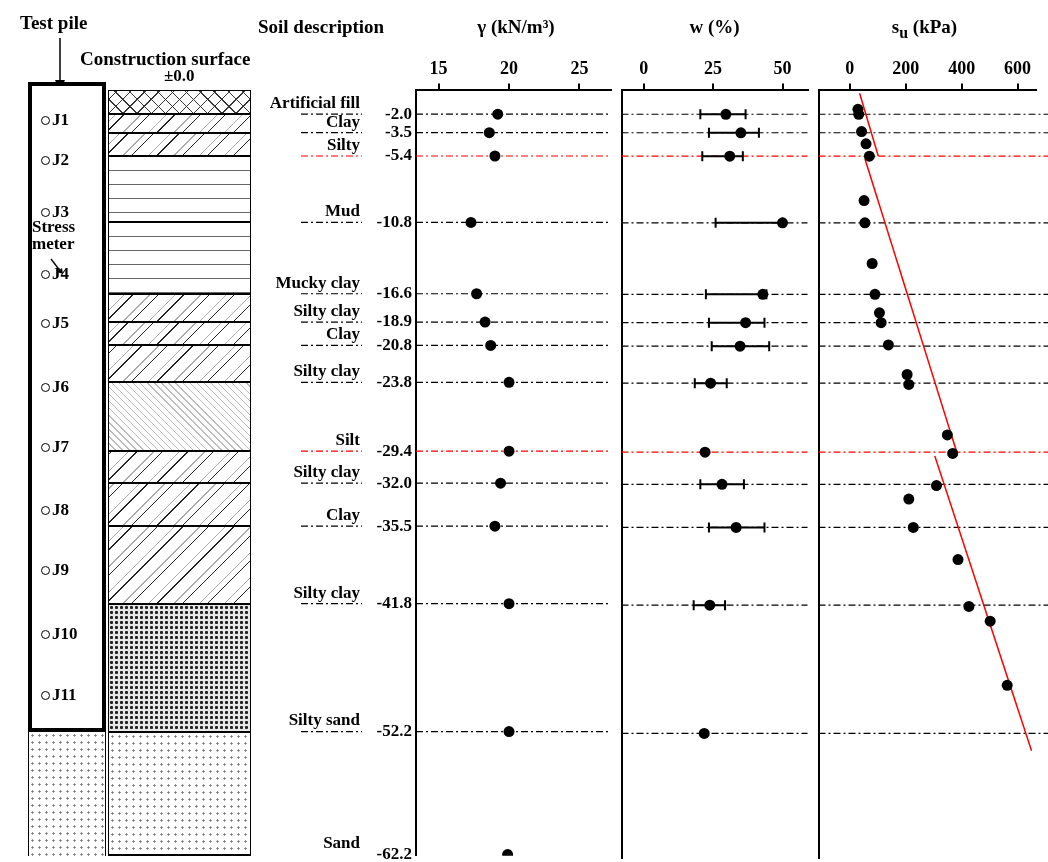 The image size is (1048, 862). Describe the element at coordinates (315, 103) in the screenshot. I see `text: Artificial fill` at that location.